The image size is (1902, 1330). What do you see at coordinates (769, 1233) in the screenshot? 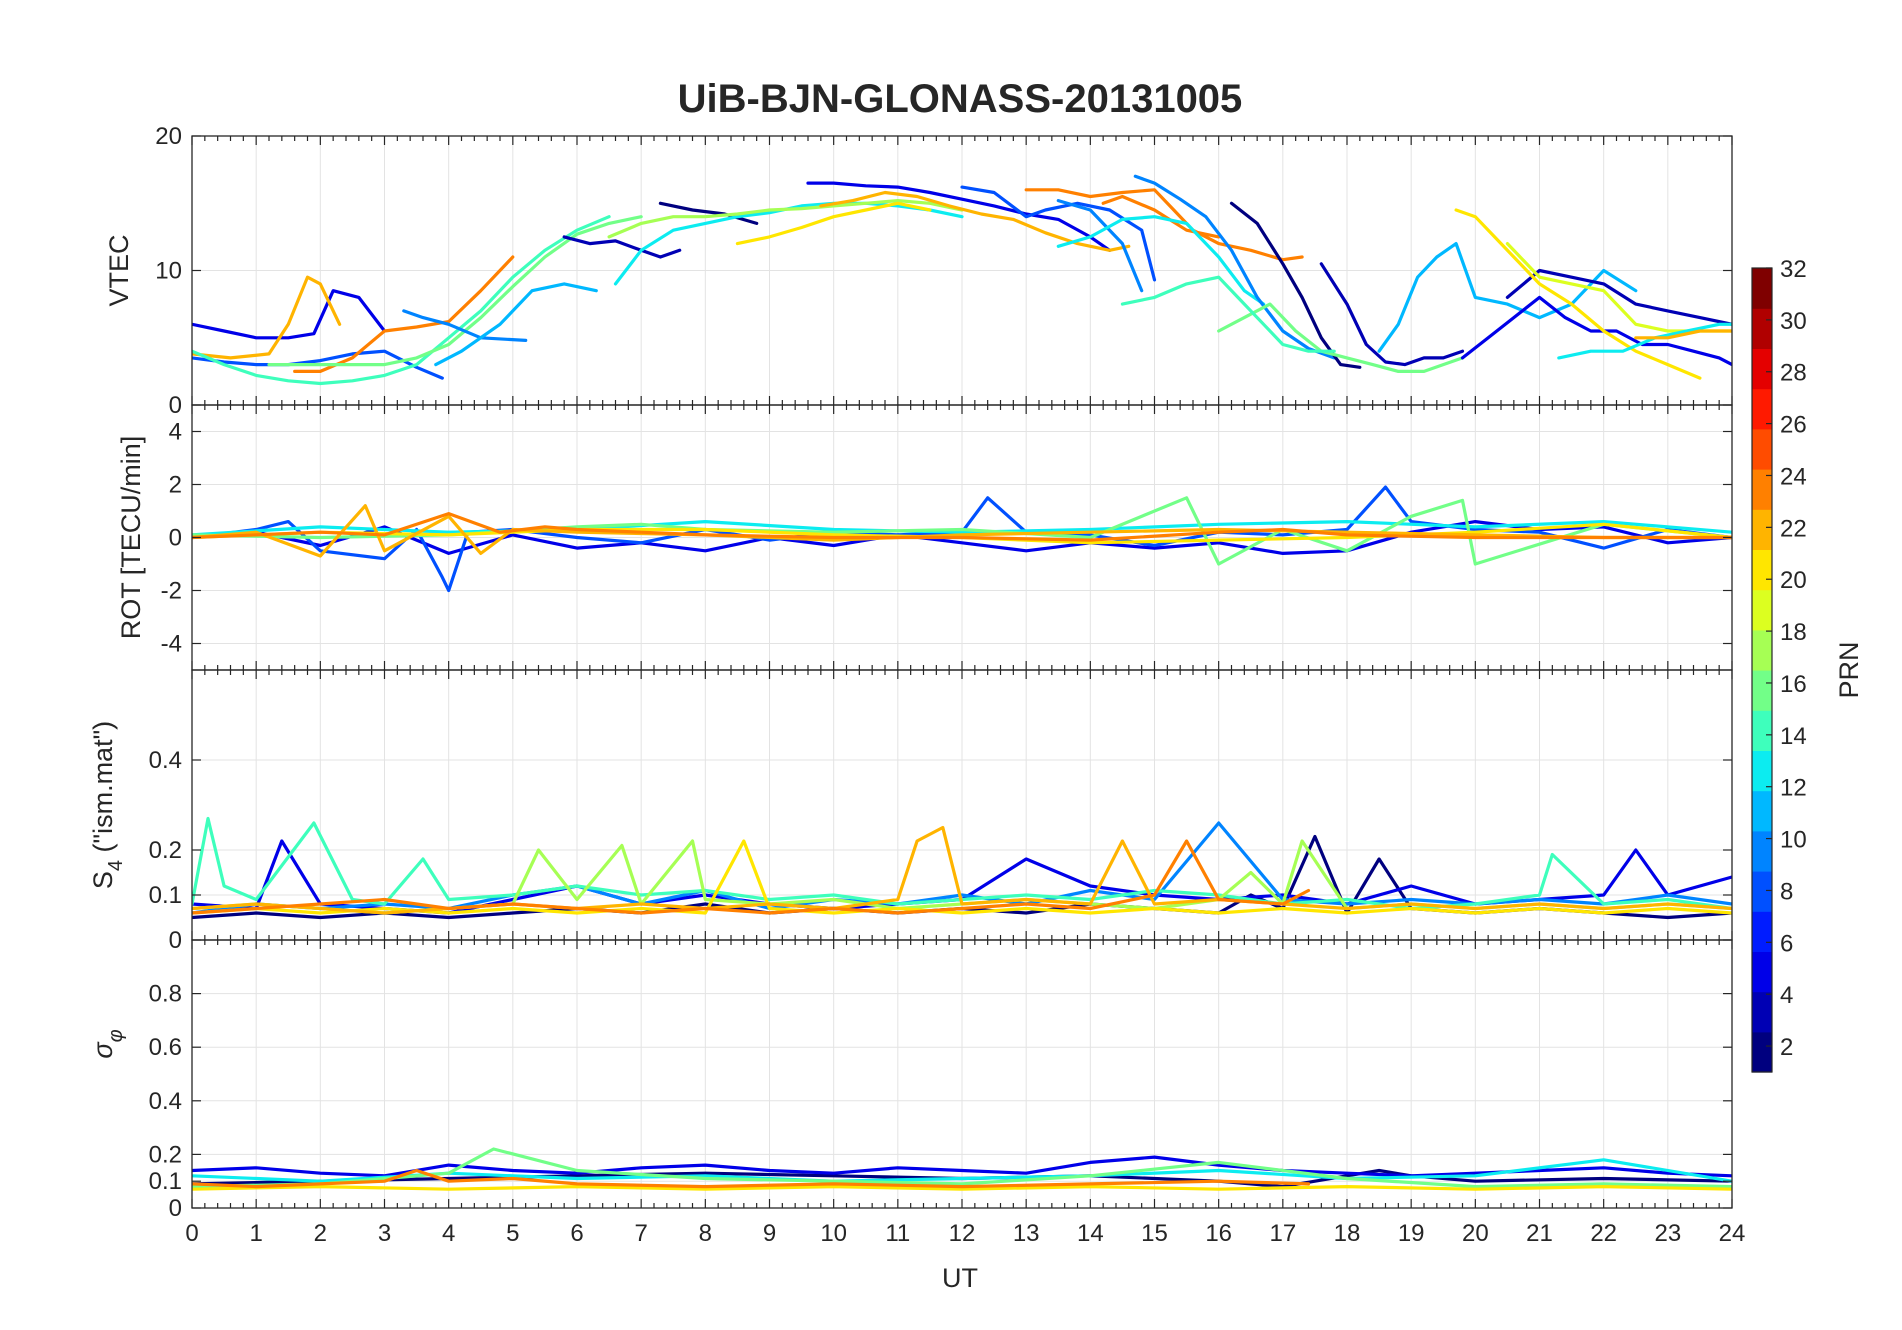
I see `x-tick-label: 9` at bounding box center [769, 1233].